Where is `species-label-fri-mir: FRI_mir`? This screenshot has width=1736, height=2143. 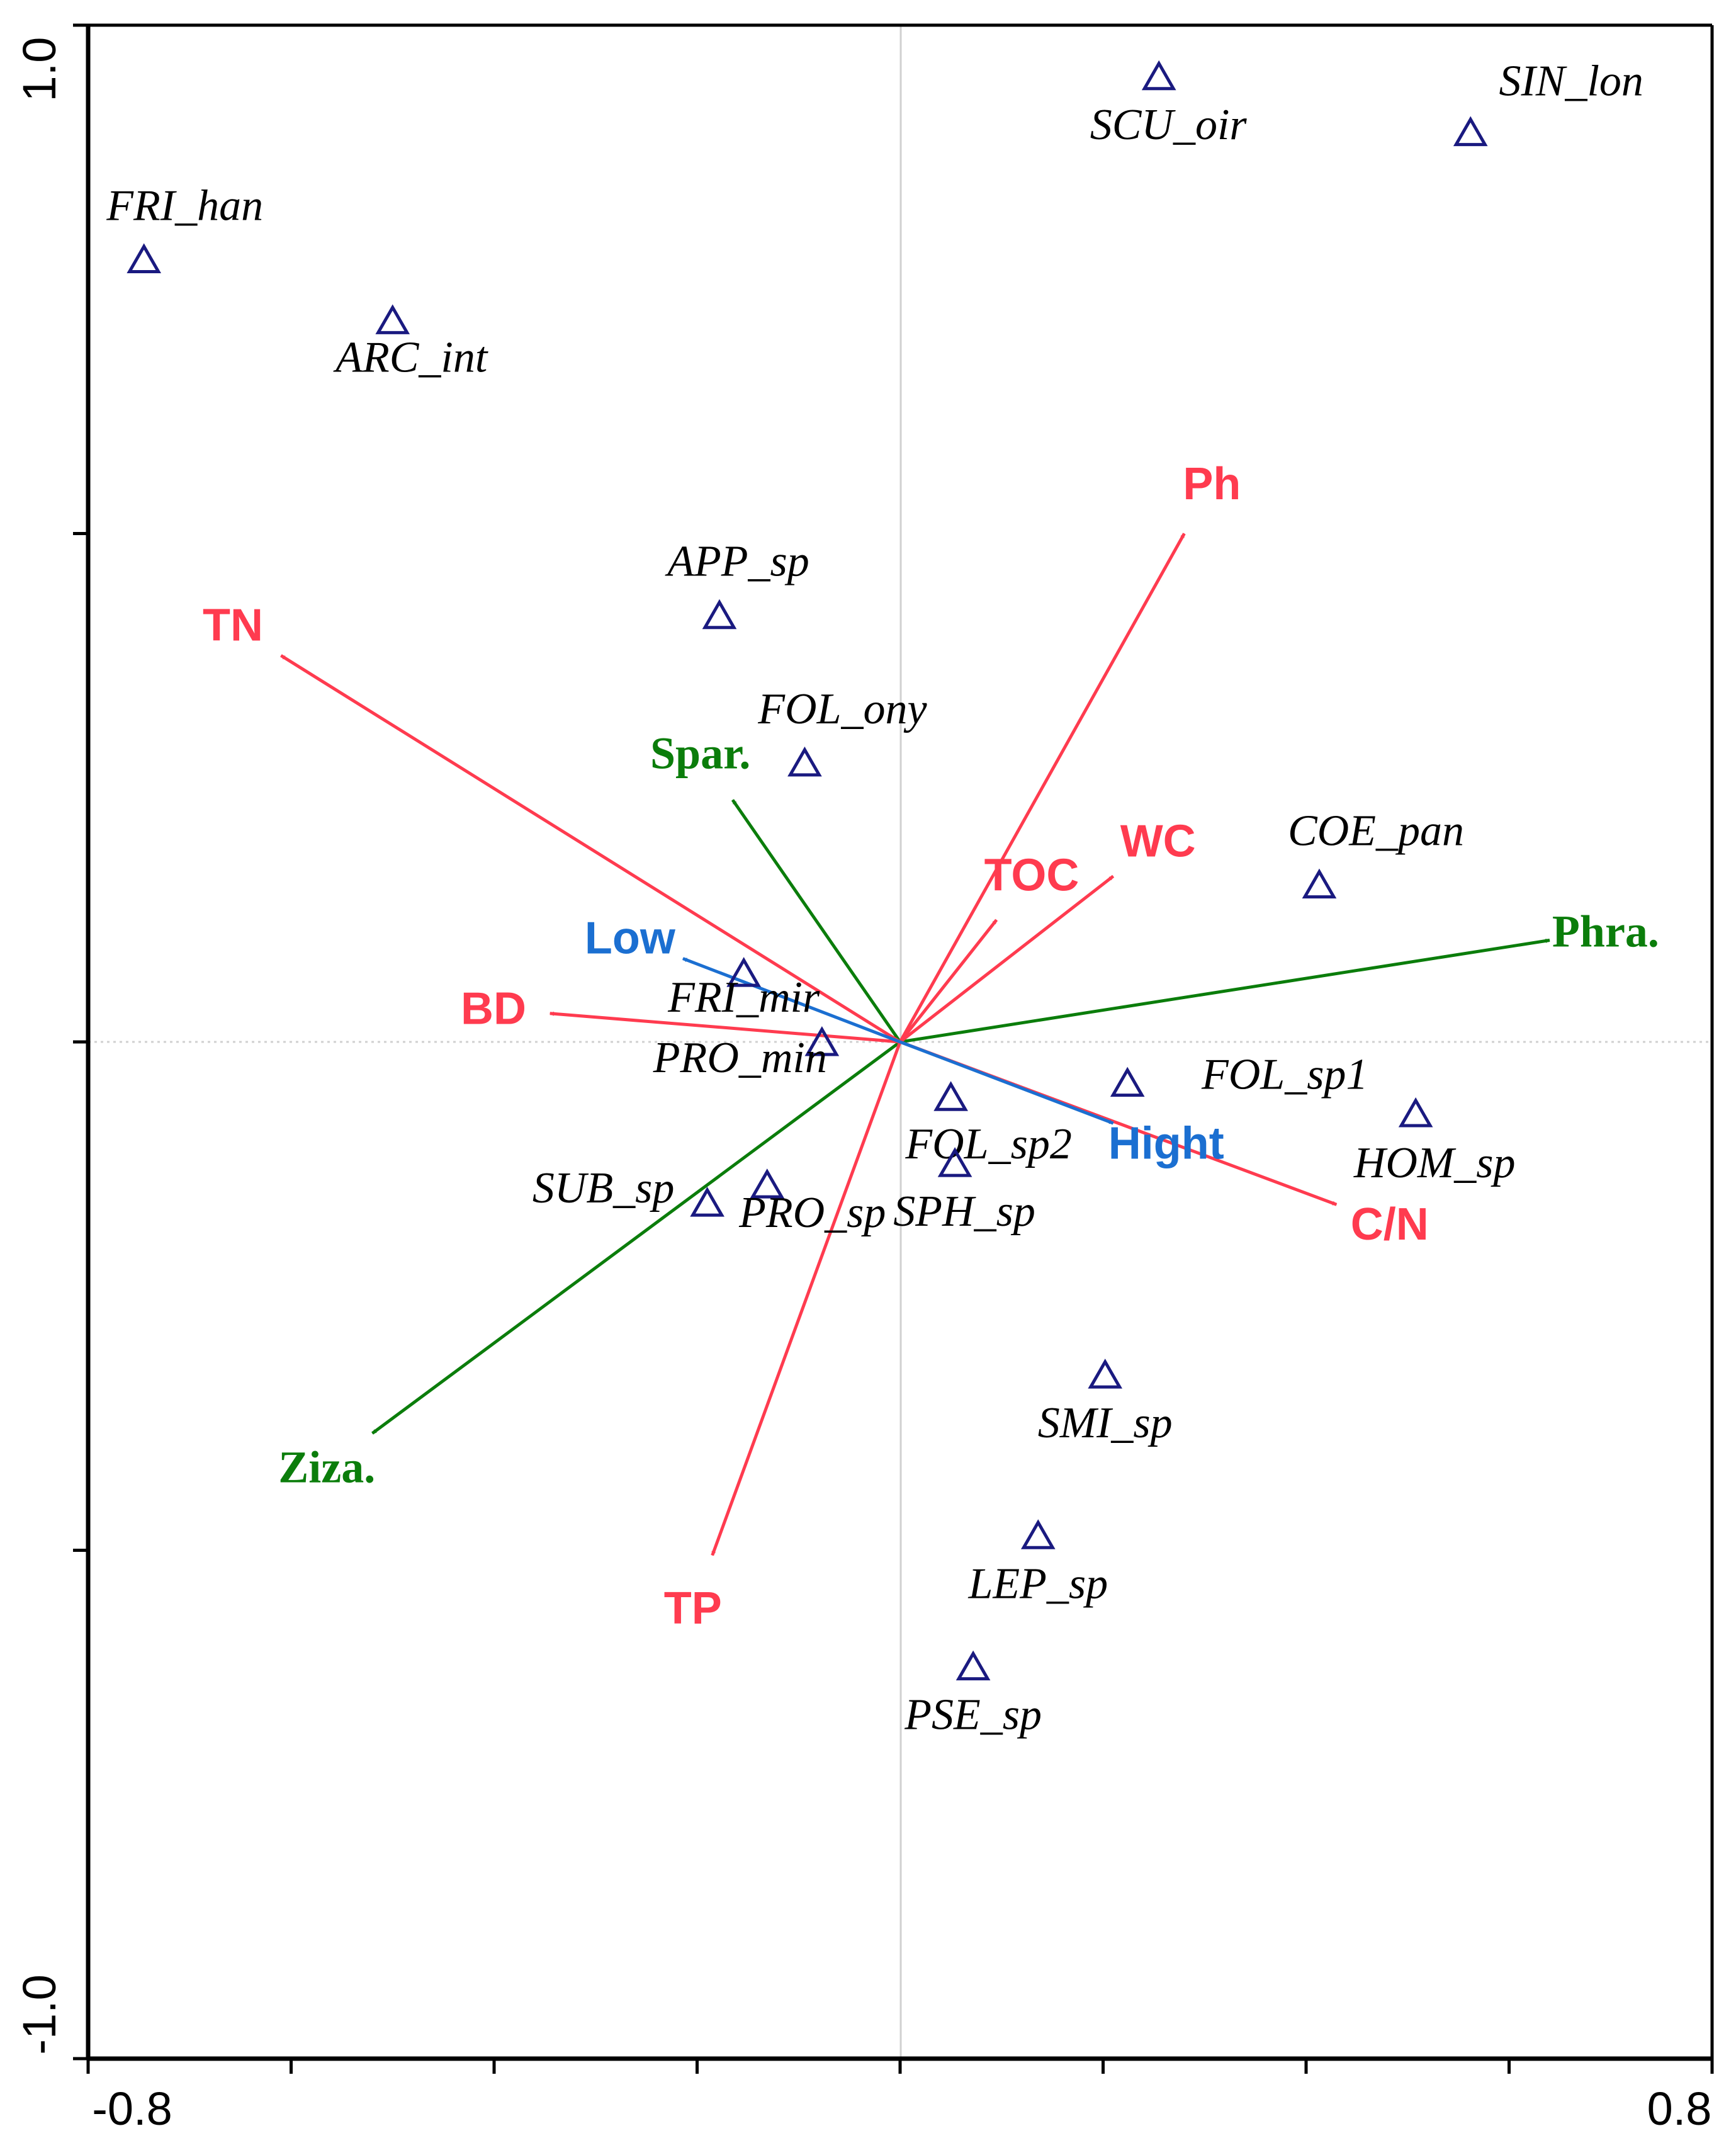
species-label-fri-mir: FRI_mir is located at coordinates (743, 997).